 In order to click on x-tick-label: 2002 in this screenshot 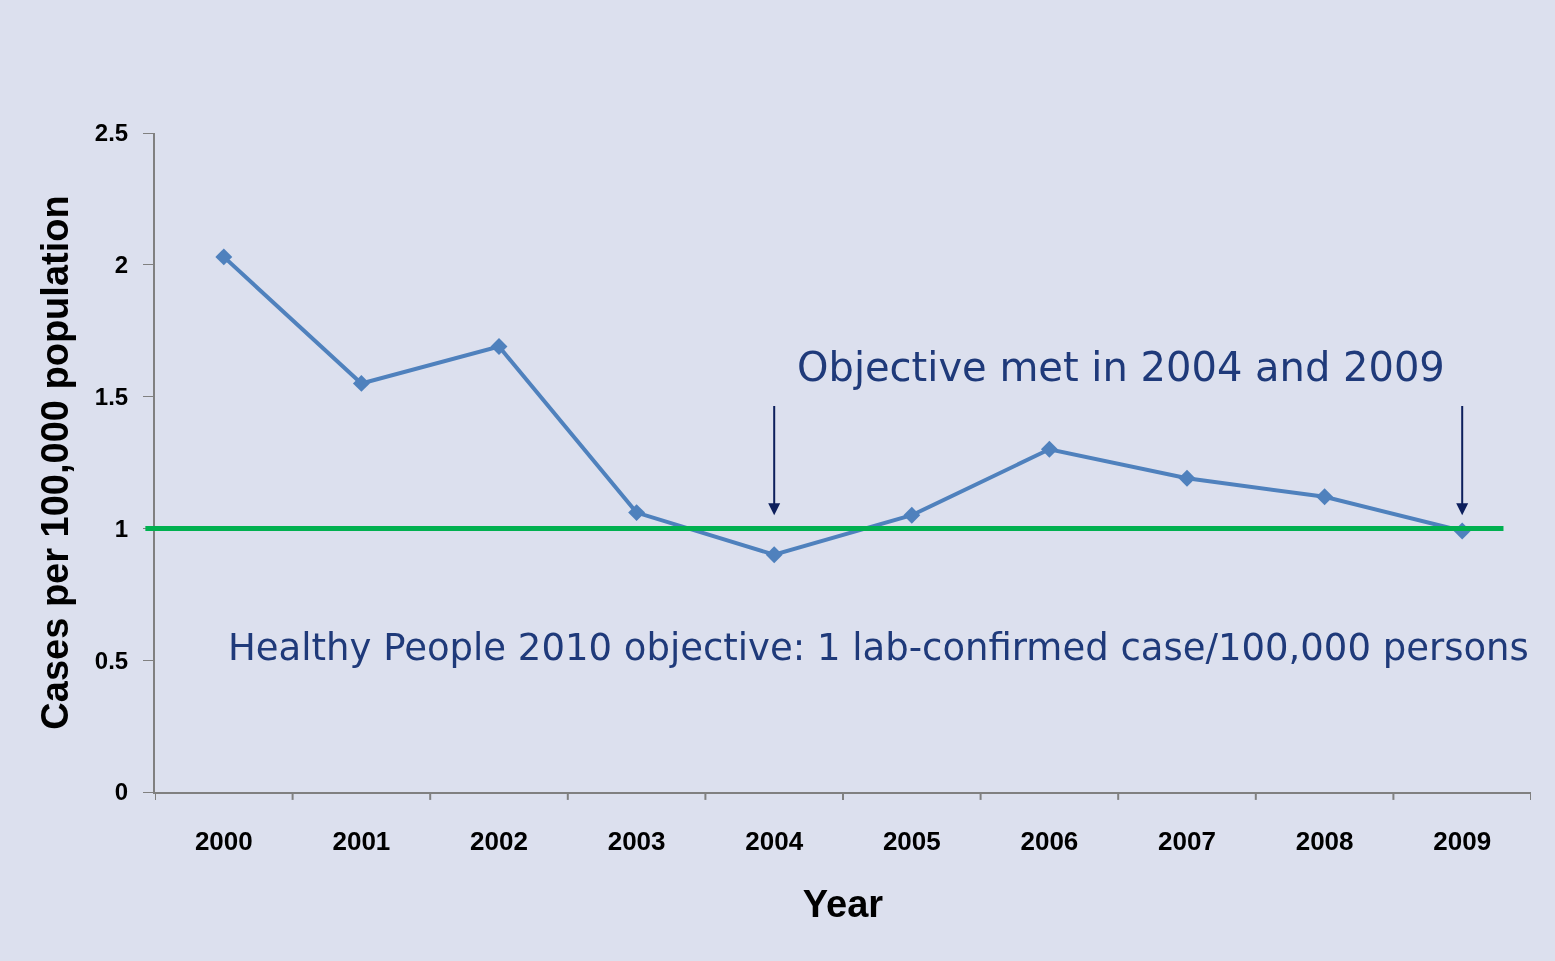, I will do `click(499, 841)`.